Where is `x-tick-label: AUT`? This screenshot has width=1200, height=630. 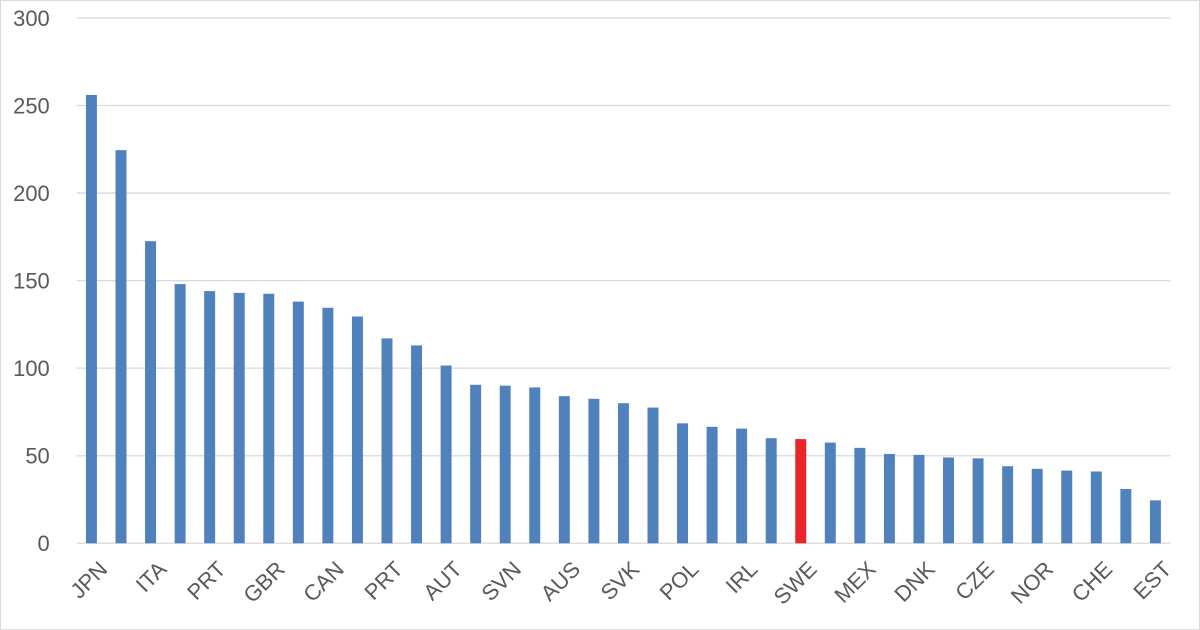 x-tick-label: AUT is located at coordinates (442, 580).